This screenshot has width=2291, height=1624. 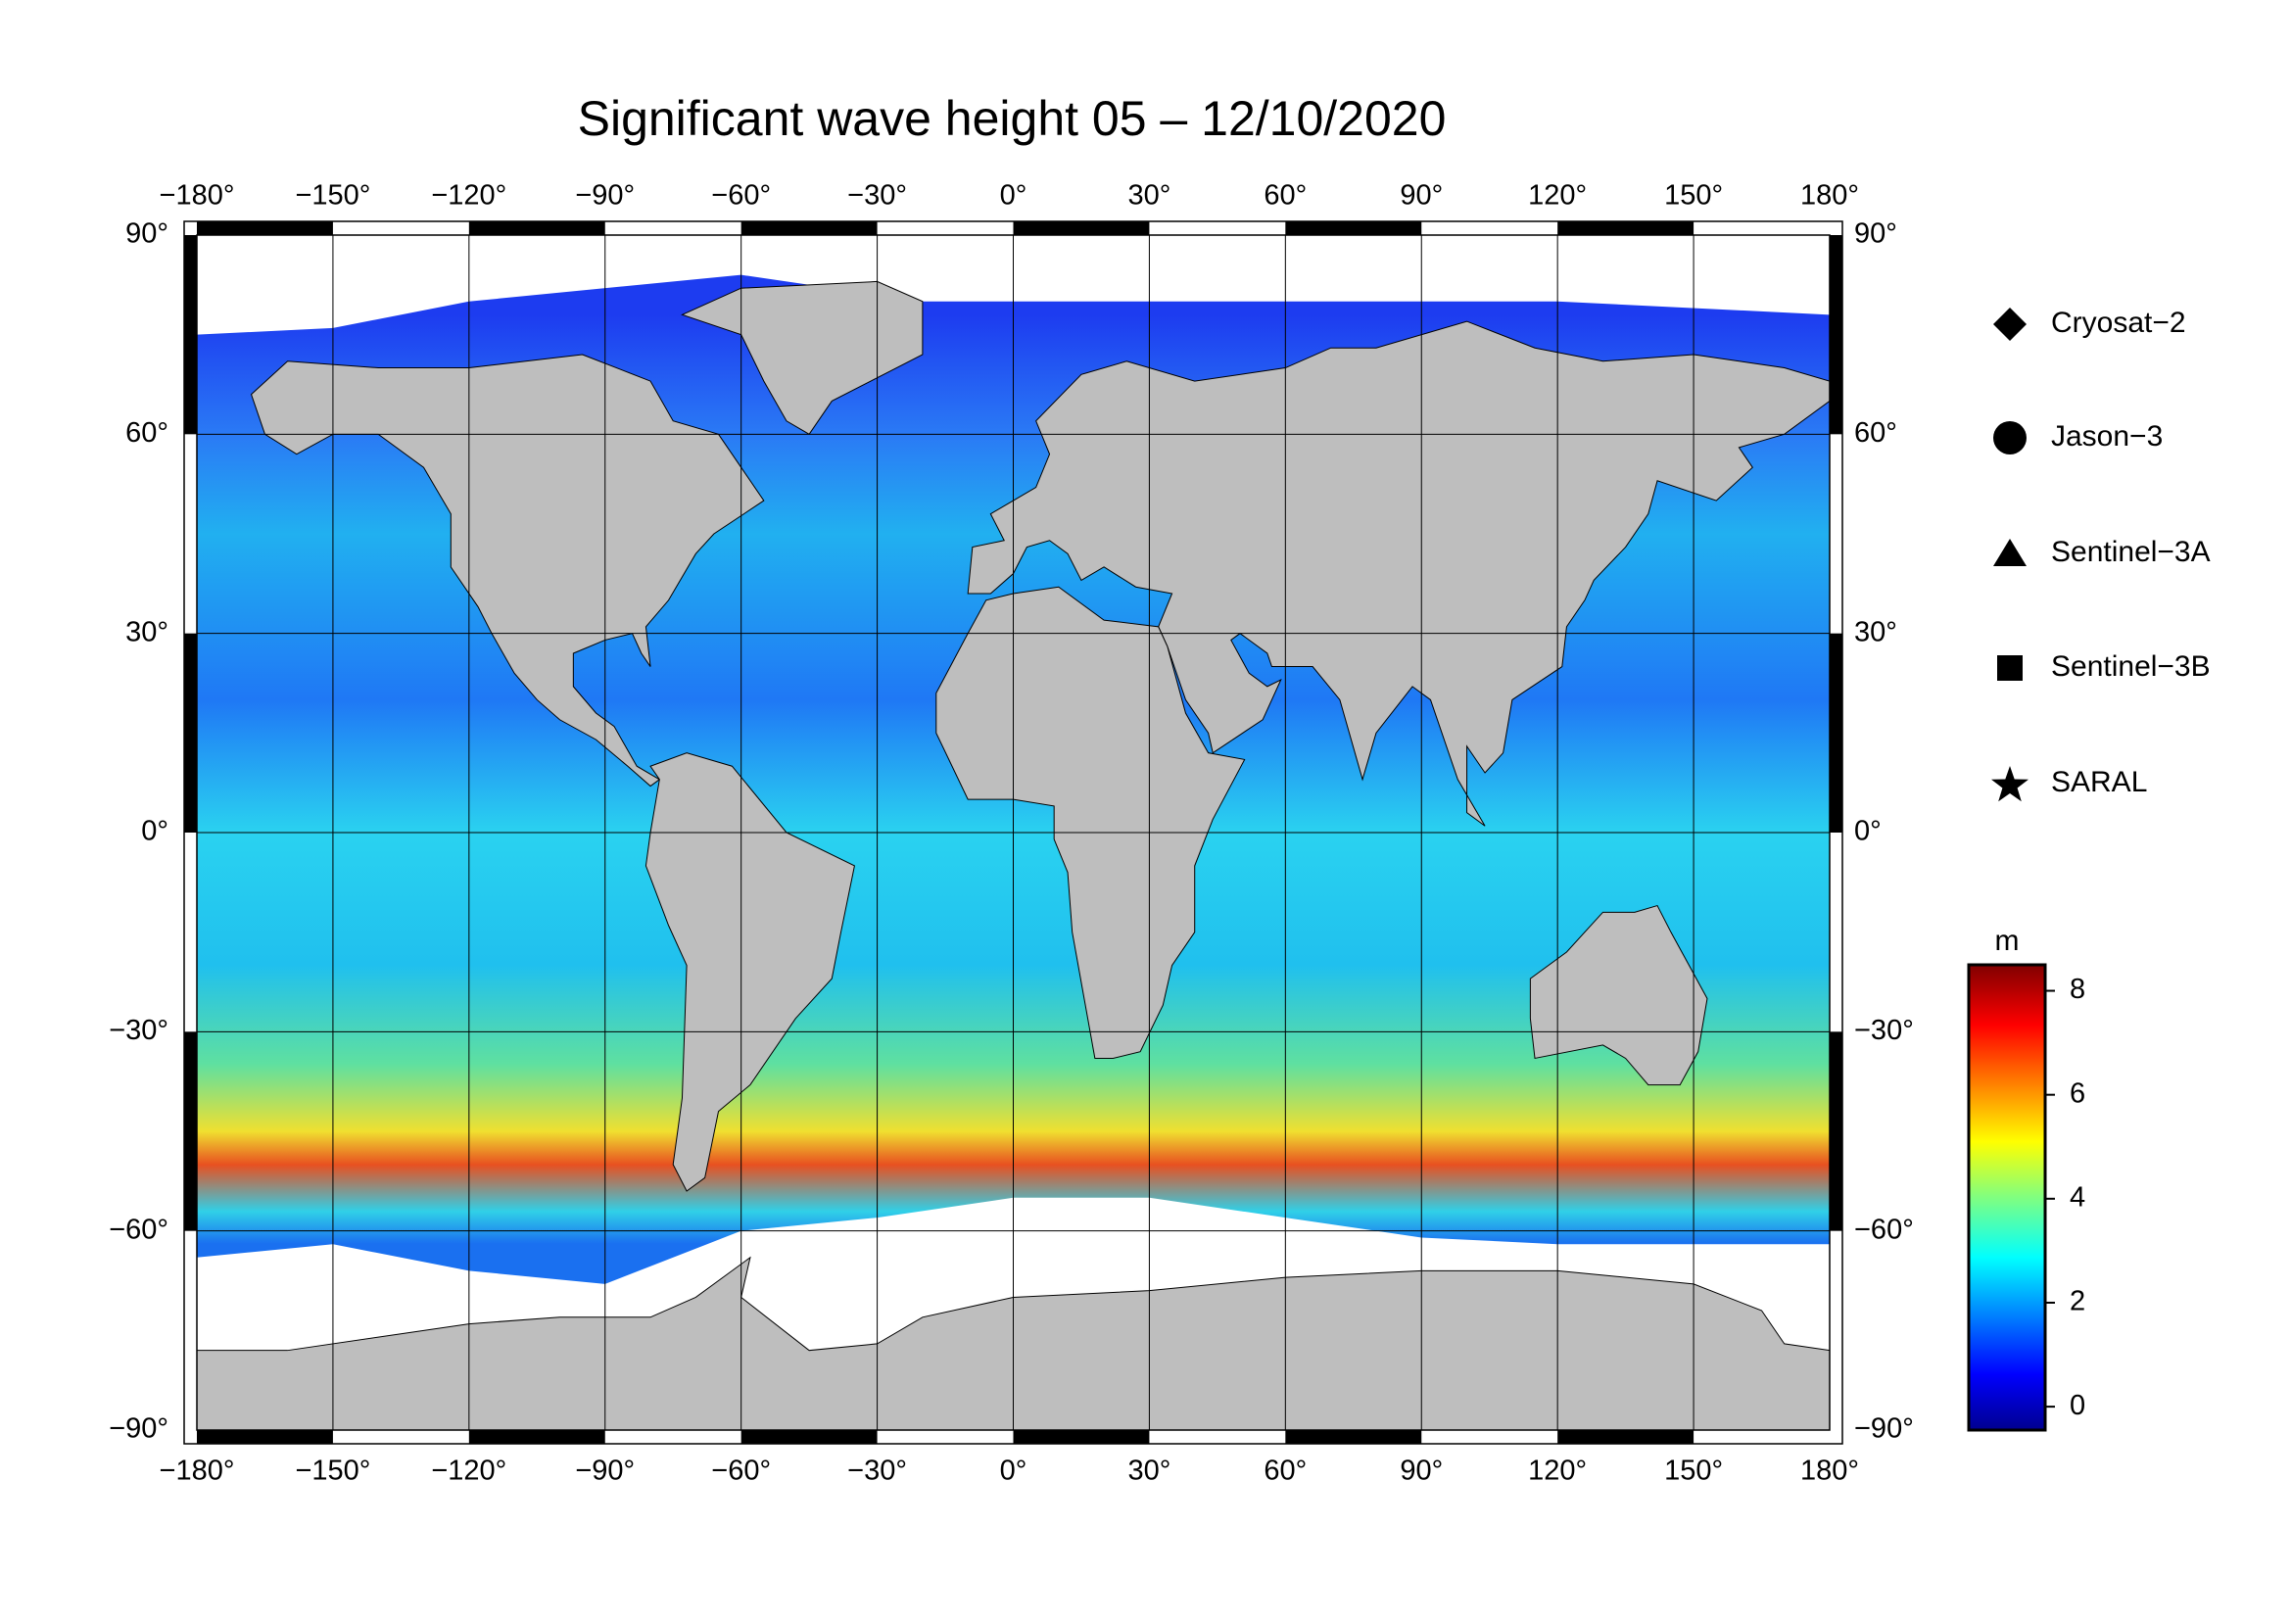 I want to click on colorbar-tick-label: 0, so click(x=2077, y=1405).